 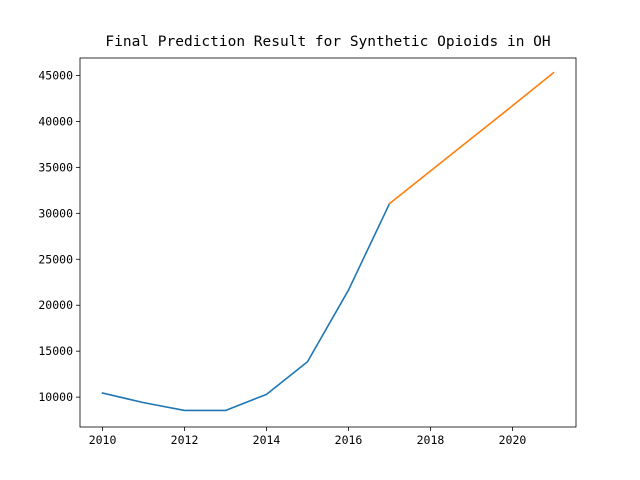 I want to click on y-tick-label: 40000, so click(x=55, y=121).